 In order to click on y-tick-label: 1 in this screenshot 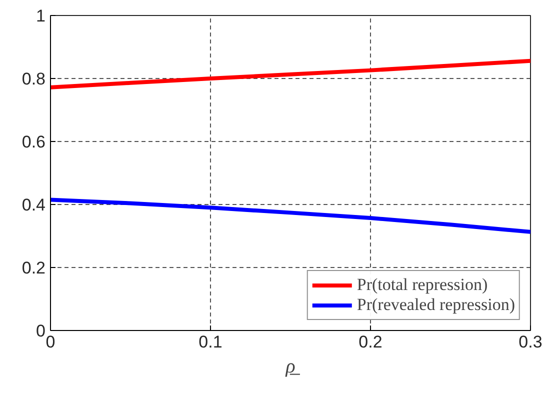, I will do `click(41, 16)`.